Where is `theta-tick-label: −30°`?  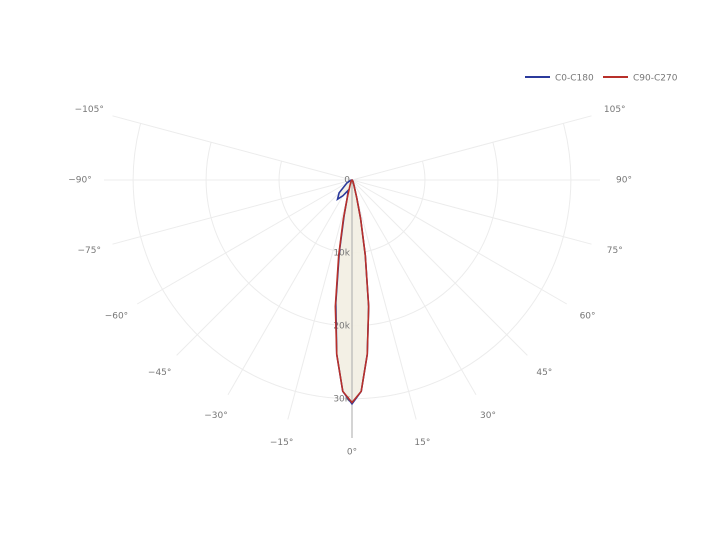
theta-tick-label: −30° is located at coordinates (216, 416).